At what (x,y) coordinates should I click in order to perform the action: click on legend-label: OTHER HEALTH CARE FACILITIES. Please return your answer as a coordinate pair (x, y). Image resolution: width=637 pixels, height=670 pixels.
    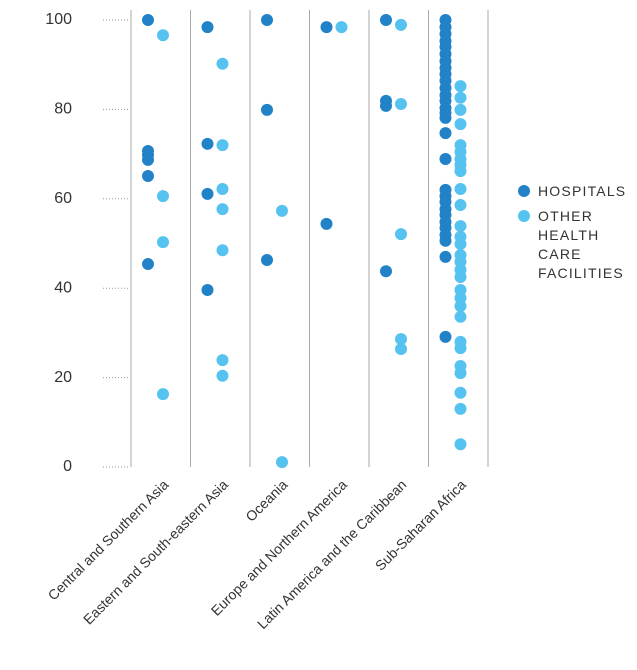
    Looking at the image, I should click on (581, 244).